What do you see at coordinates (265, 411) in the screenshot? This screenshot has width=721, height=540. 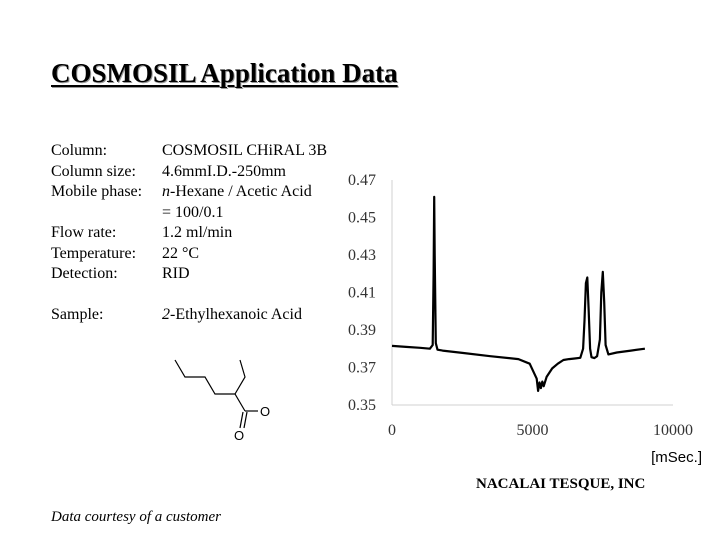 I see `structure-oh-label: OH` at bounding box center [265, 411].